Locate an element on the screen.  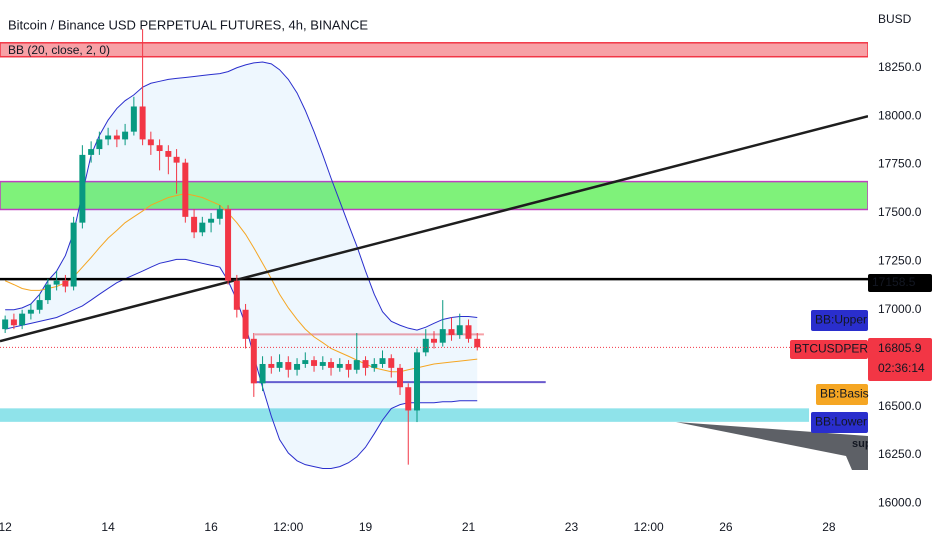
indicator-label: BB (20, close, 2, 0) is located at coordinates (59, 50).